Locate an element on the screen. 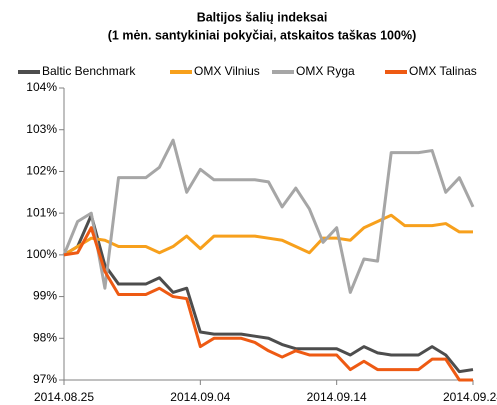  y-tick-label: 98% is located at coordinates (45, 337).